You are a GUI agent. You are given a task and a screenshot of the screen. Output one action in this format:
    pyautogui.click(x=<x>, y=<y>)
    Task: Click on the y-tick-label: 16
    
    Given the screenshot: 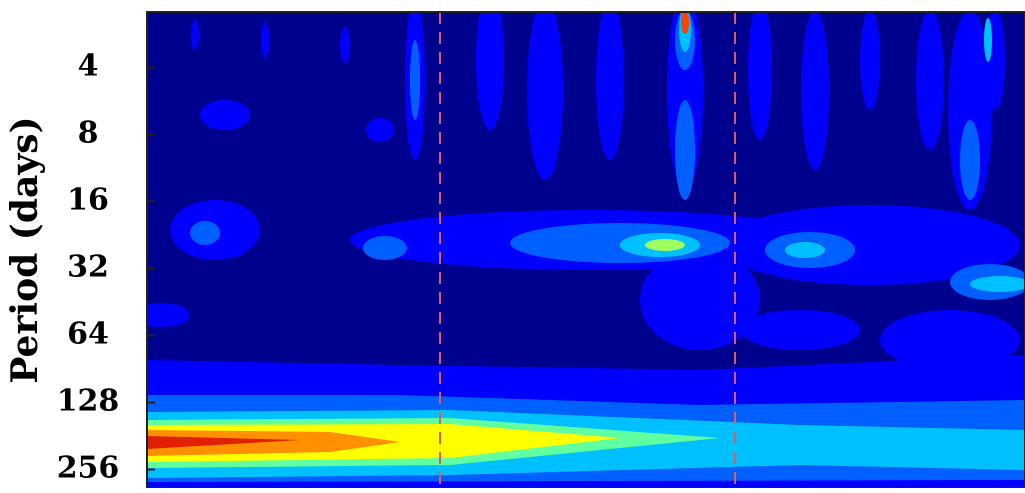 What is the action you would take?
    pyautogui.click(x=88, y=200)
    